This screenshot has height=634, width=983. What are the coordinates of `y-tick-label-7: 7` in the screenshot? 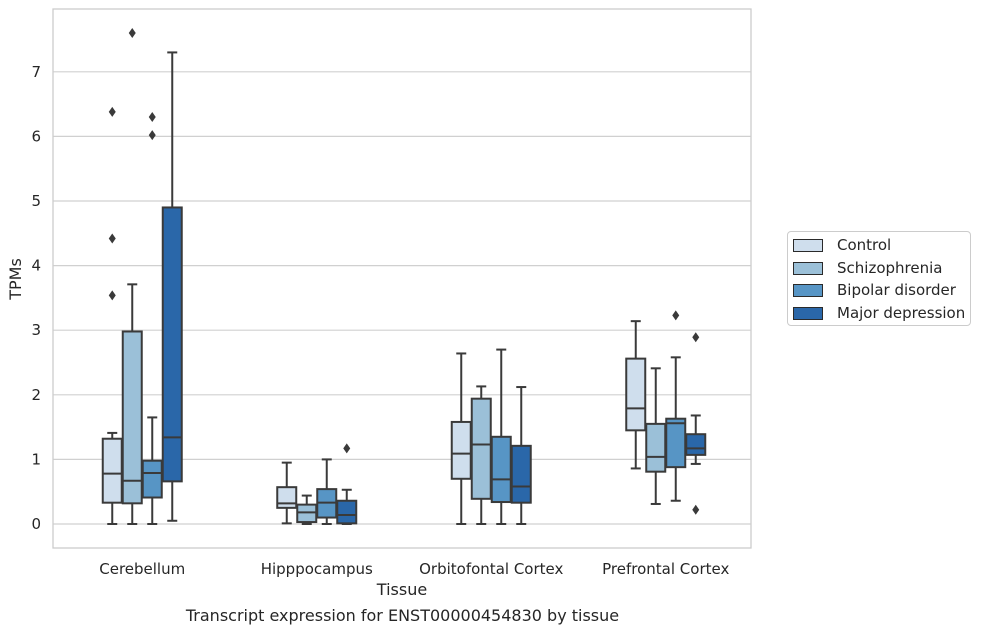 It's located at (36, 72).